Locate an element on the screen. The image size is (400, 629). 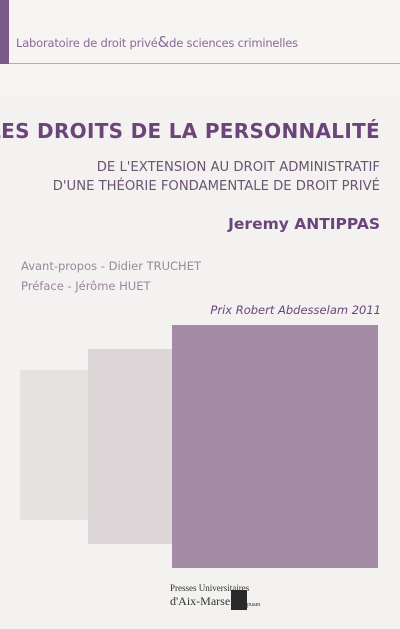
publisher-logo: Presses Universitaires d'Aix-Marseille is located at coordinates (209, 595).